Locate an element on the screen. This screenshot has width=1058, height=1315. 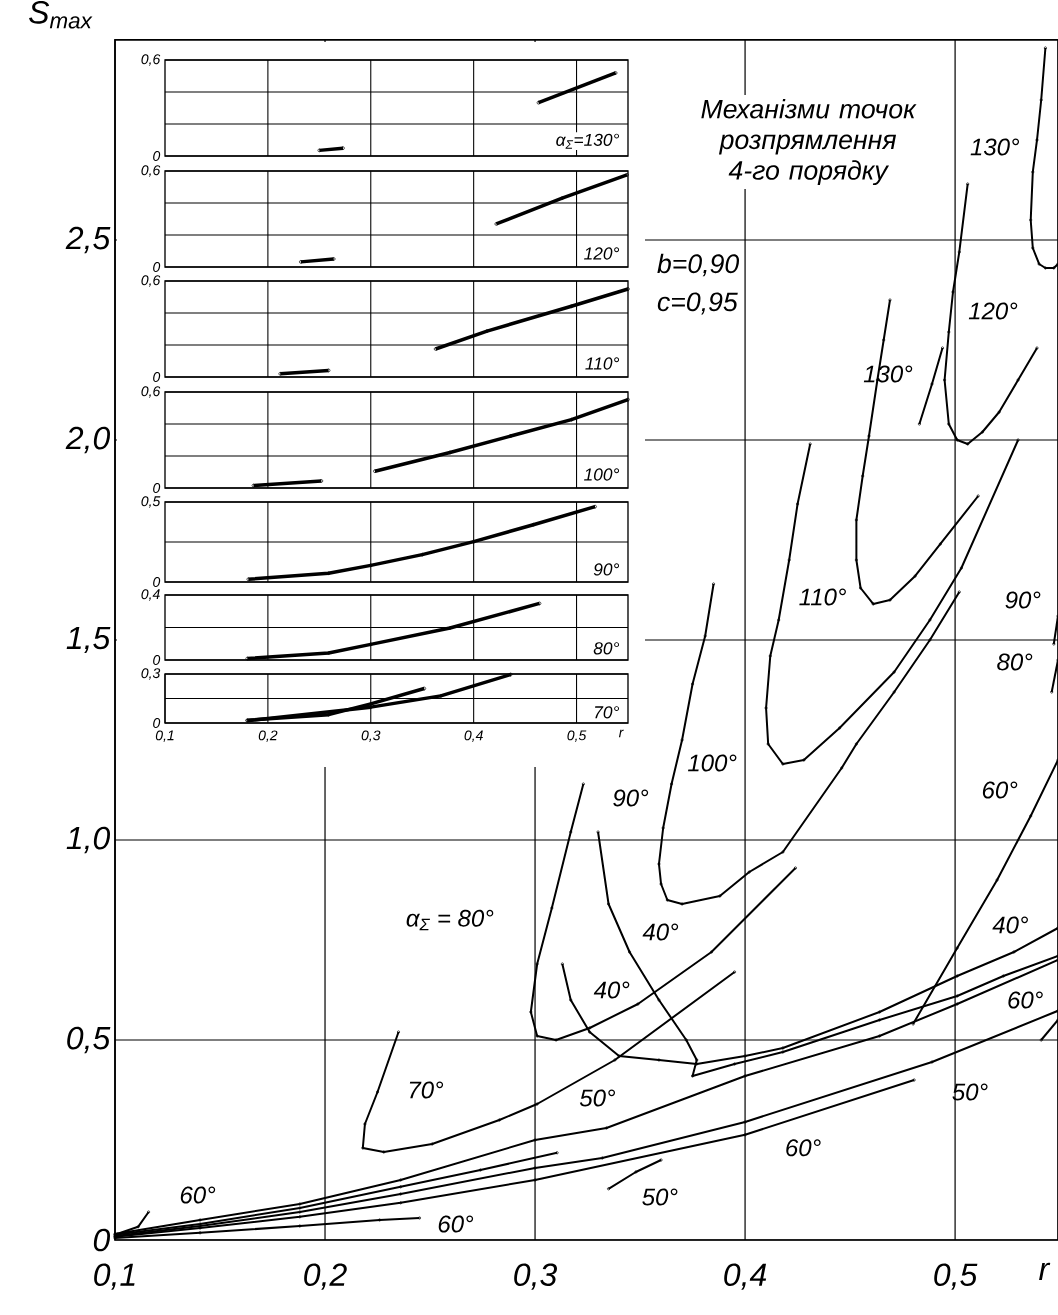
y-tick-label: 1,0 is located at coordinates (88, 840).